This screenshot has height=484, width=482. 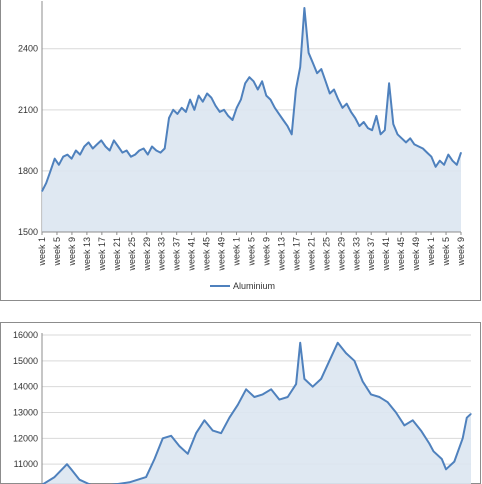 What do you see at coordinates (25, 413) in the screenshot?
I see `y-tick-label-13000: 13000` at bounding box center [25, 413].